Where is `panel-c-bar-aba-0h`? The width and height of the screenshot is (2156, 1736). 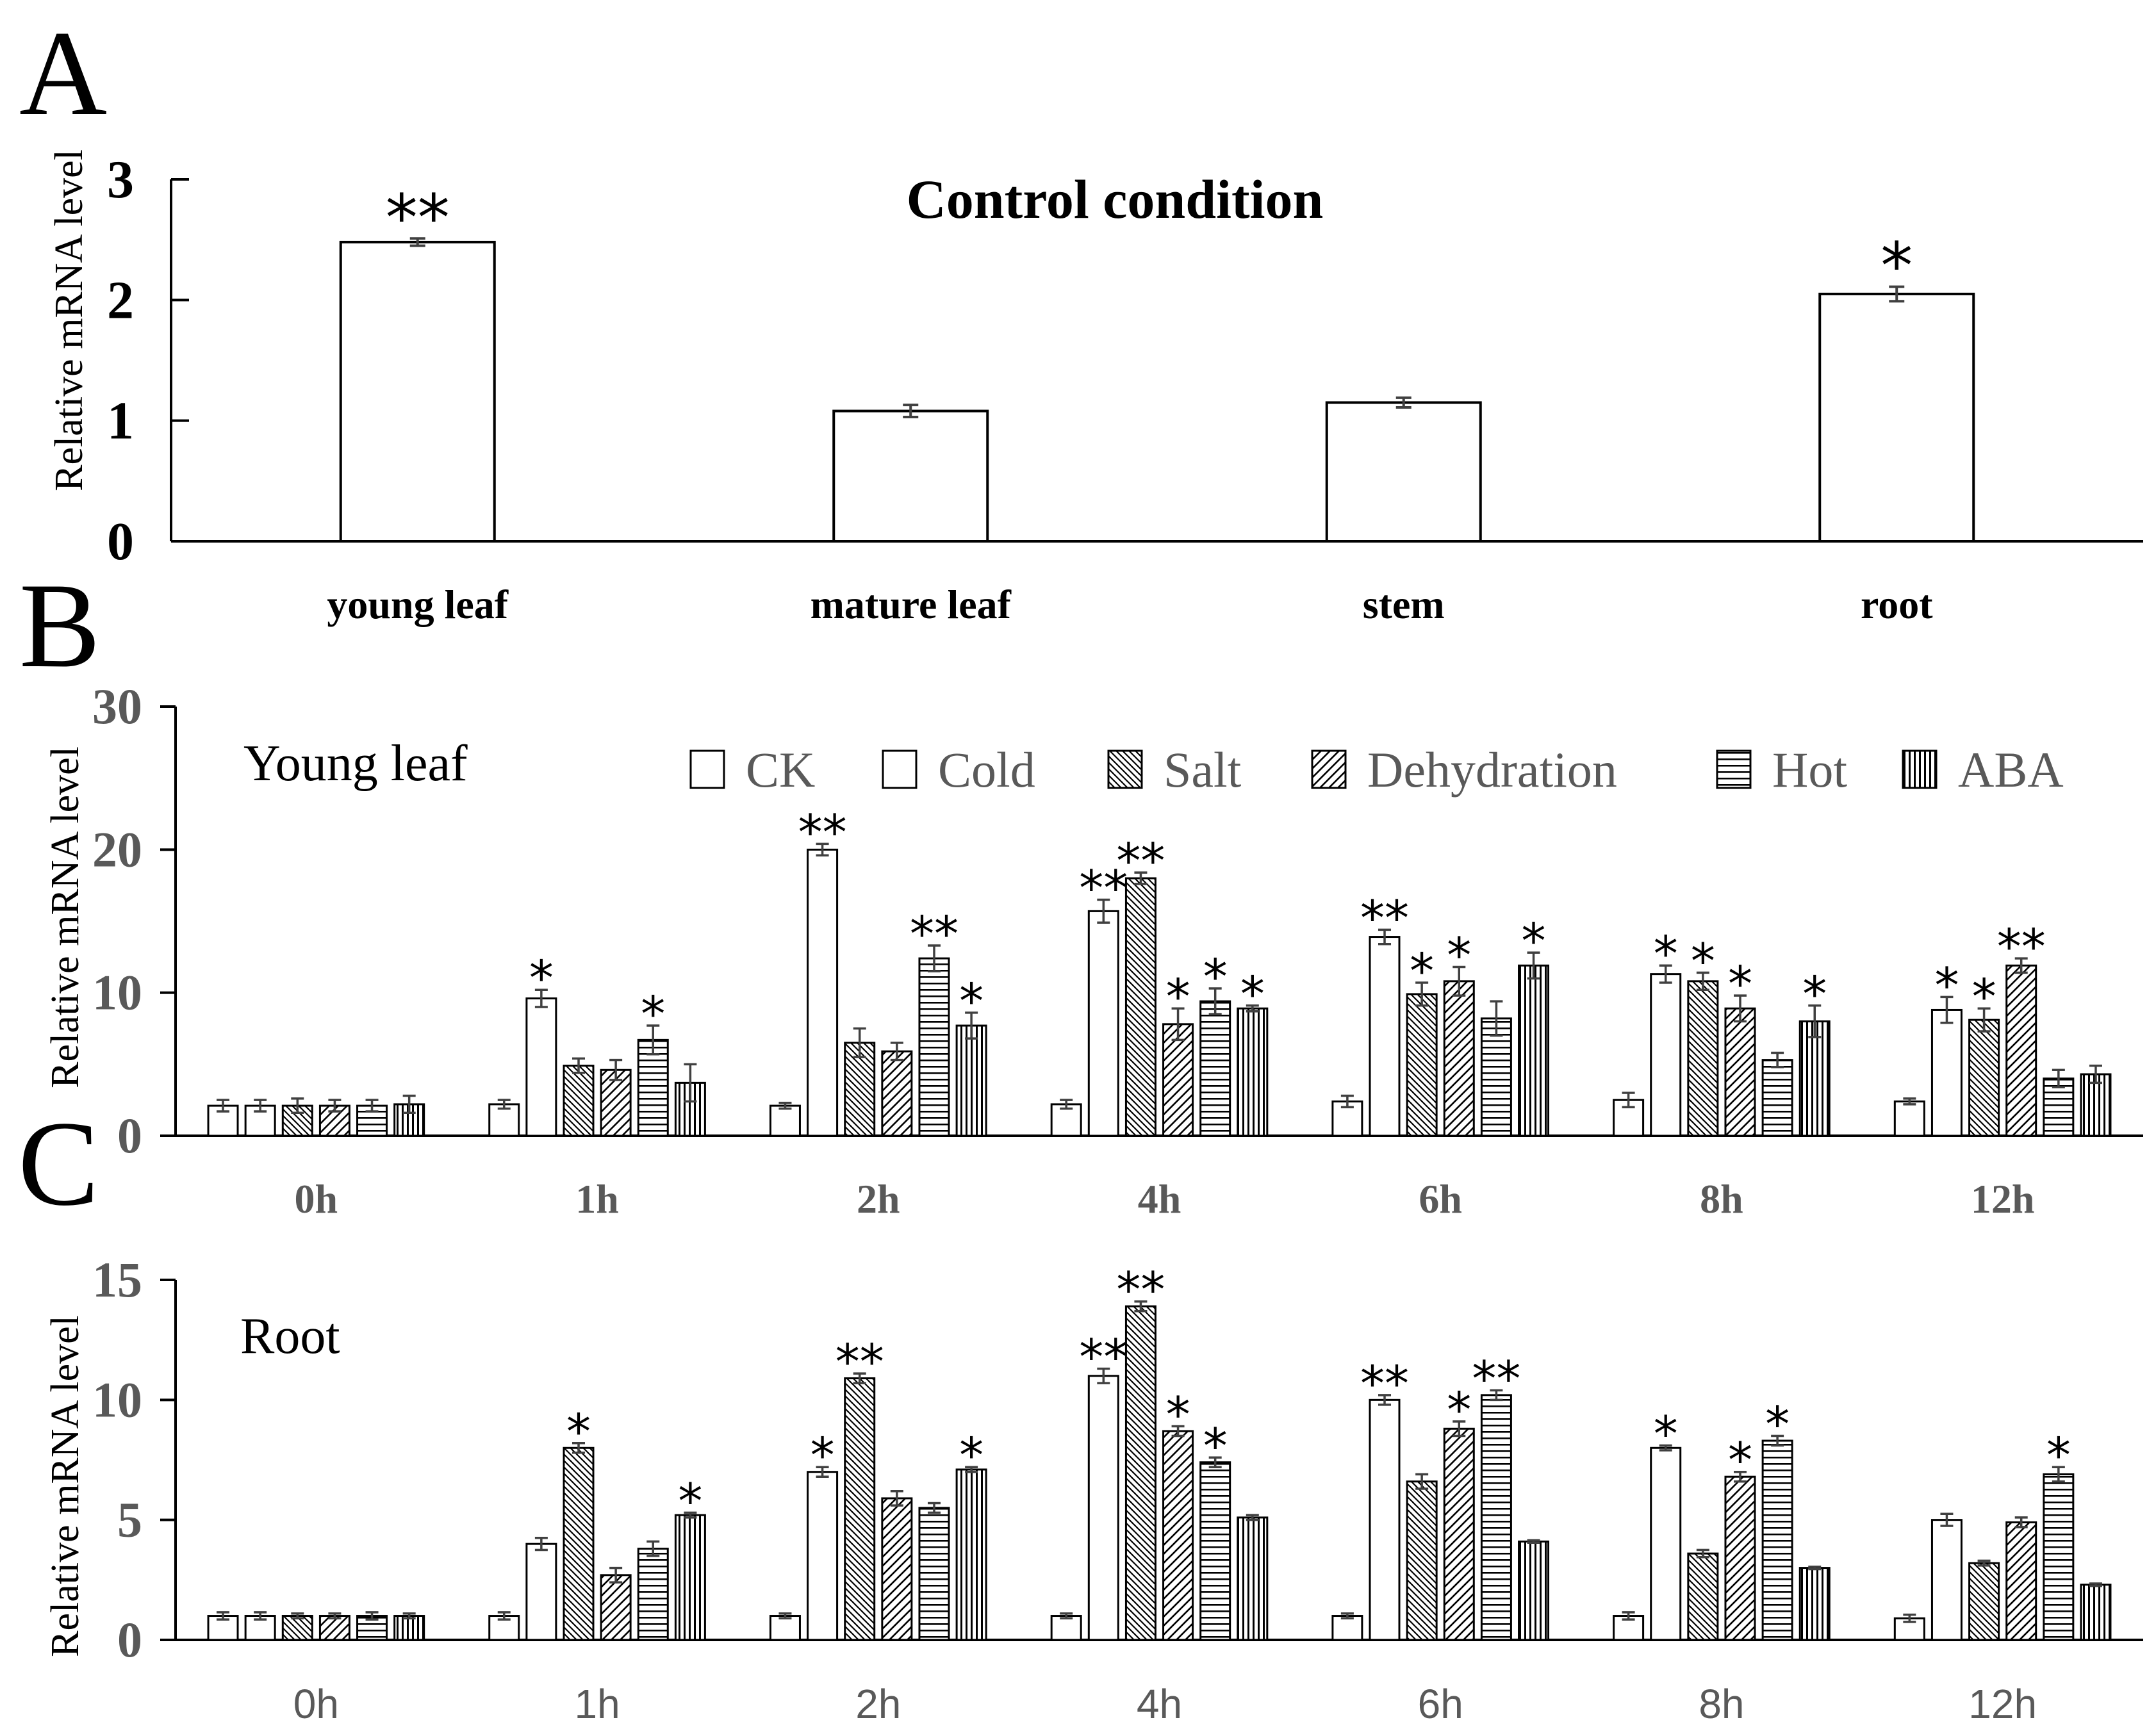
panel-c-bar-aba-0h is located at coordinates (409, 1628).